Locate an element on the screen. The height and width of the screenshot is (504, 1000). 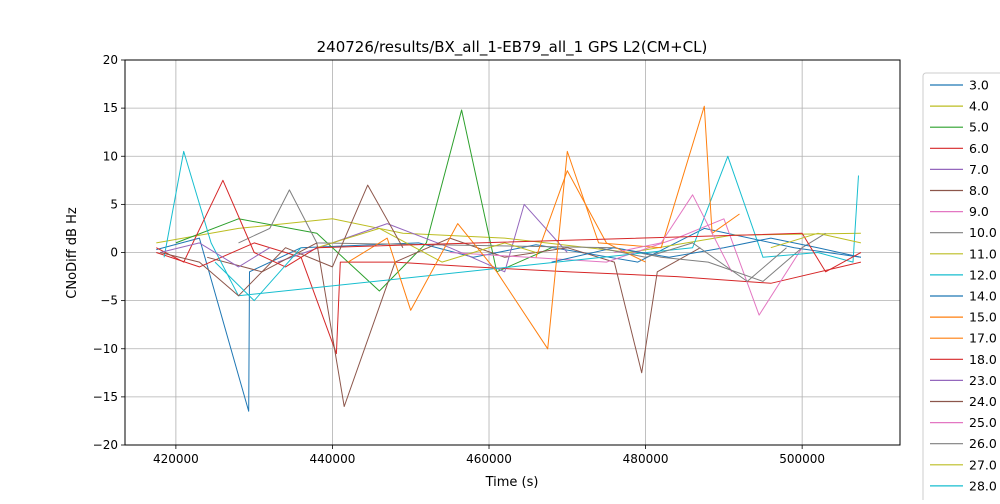
legend-label: 7.0 is located at coordinates (979, 169).